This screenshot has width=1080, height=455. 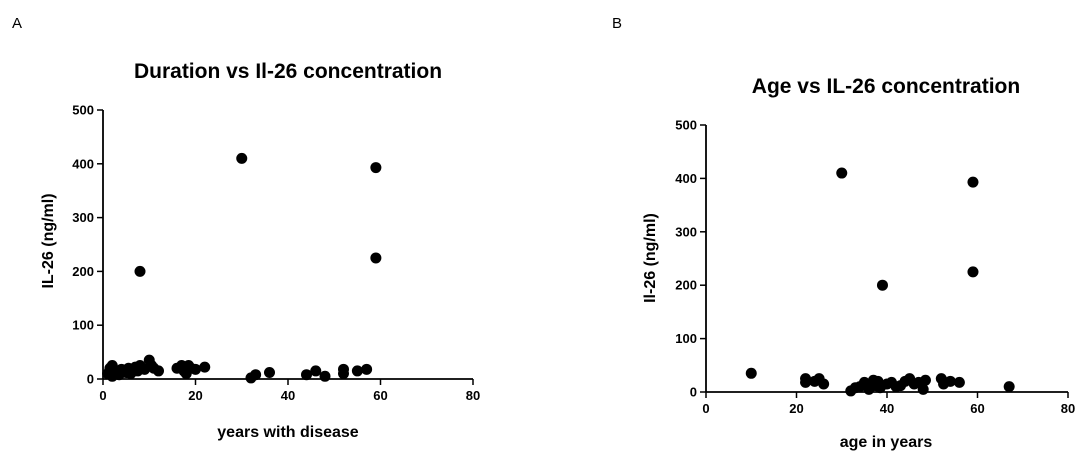 What do you see at coordinates (886, 86) in the screenshot?
I see `chart-title: Age vs IL-26 concentration` at bounding box center [886, 86].